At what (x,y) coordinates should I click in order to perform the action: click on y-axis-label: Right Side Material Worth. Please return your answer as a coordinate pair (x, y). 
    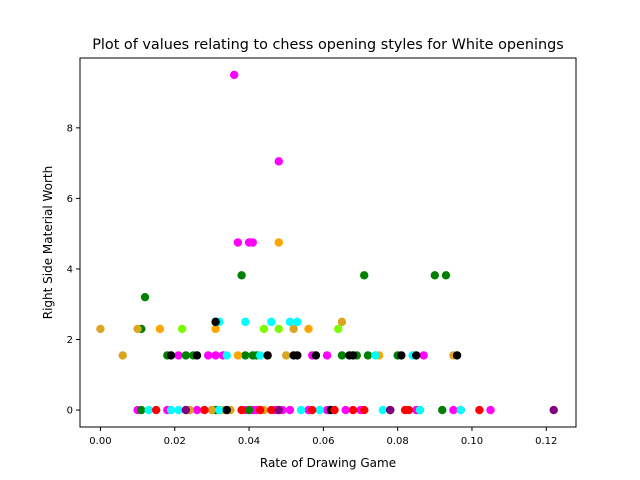
    Looking at the image, I should click on (48, 243).